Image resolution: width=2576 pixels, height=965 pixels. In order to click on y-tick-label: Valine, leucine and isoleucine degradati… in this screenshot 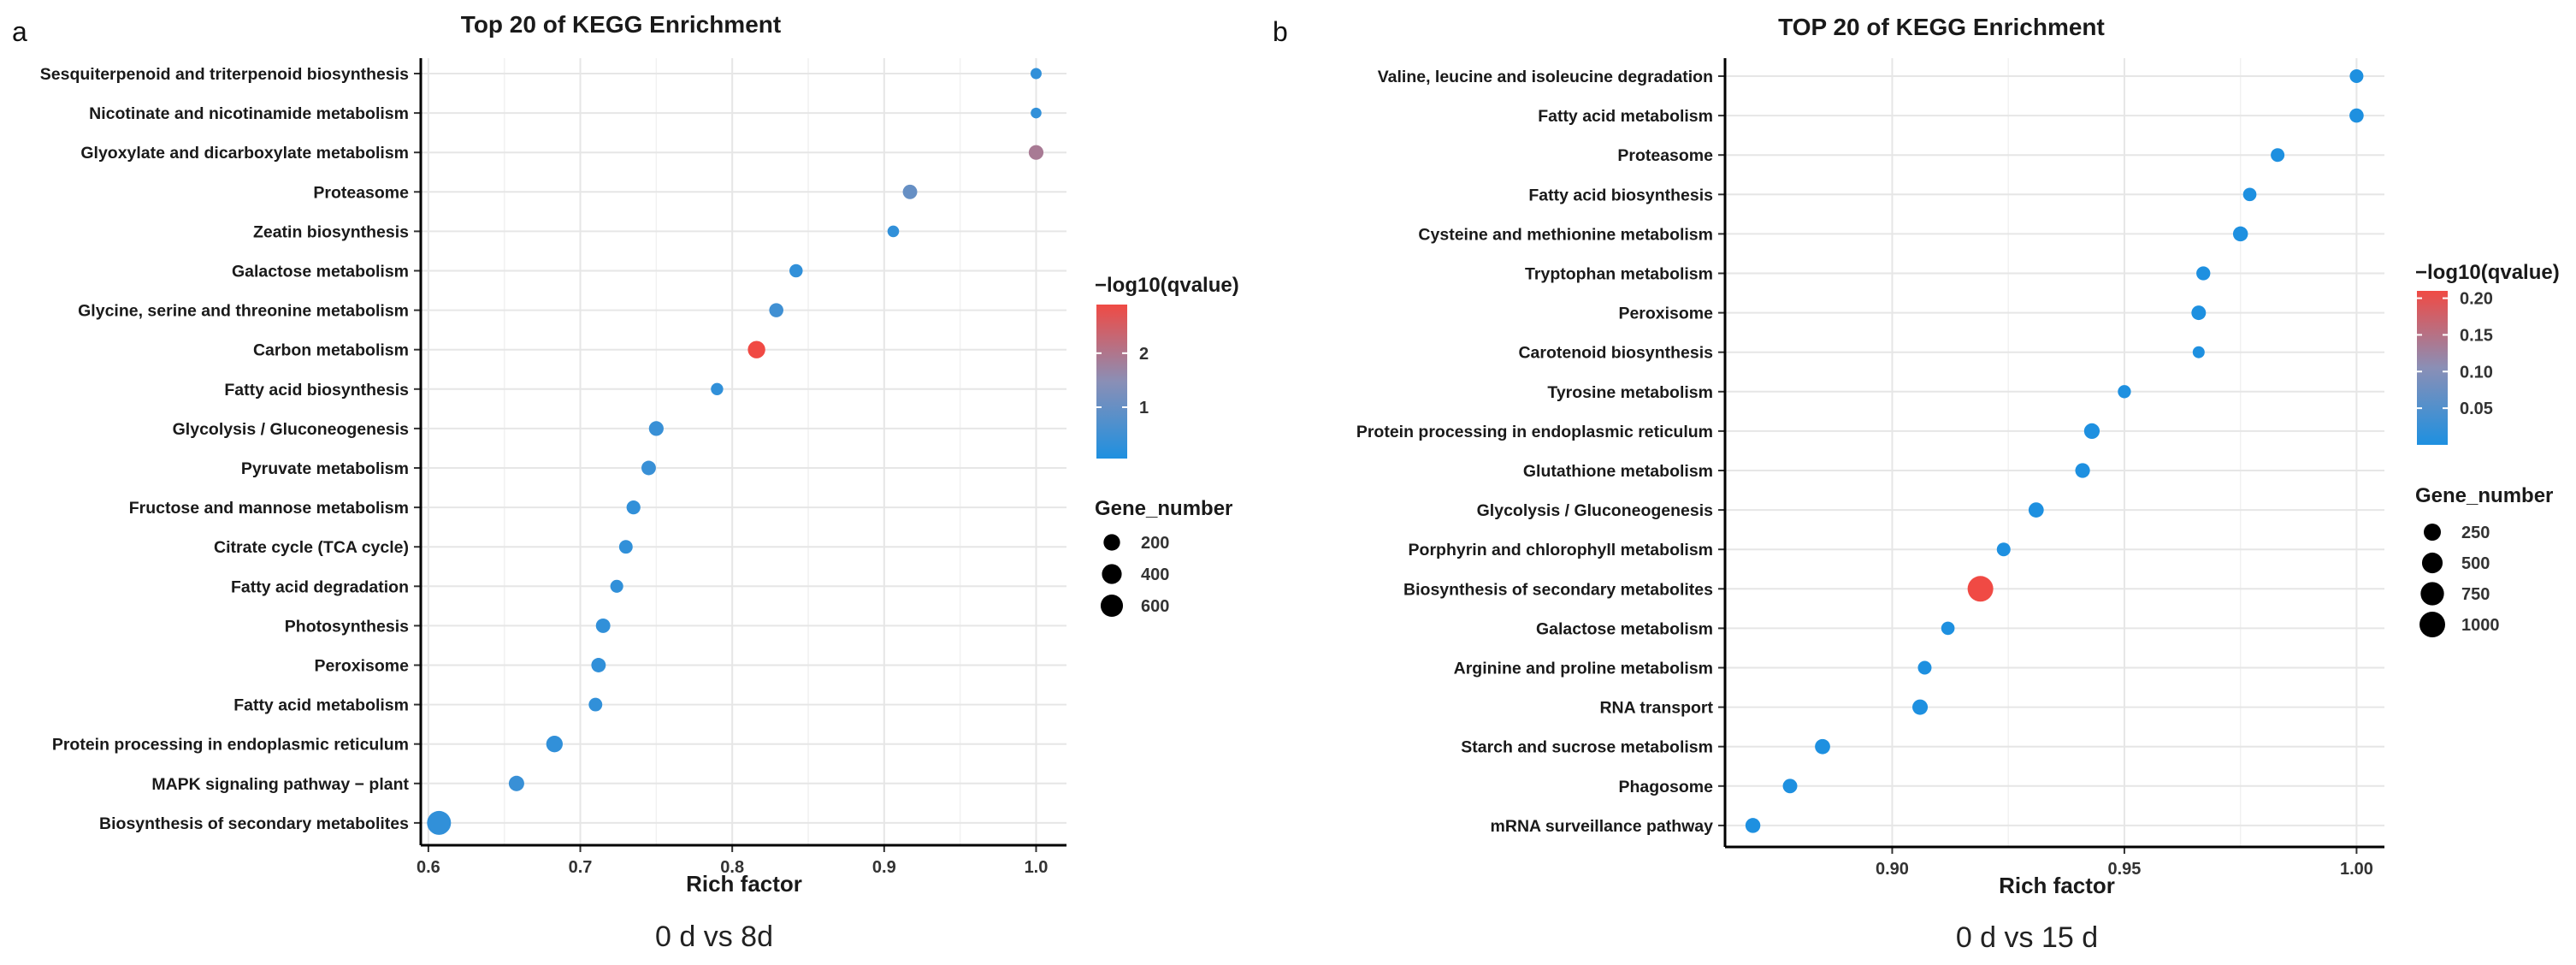, I will do `click(1545, 77)`.